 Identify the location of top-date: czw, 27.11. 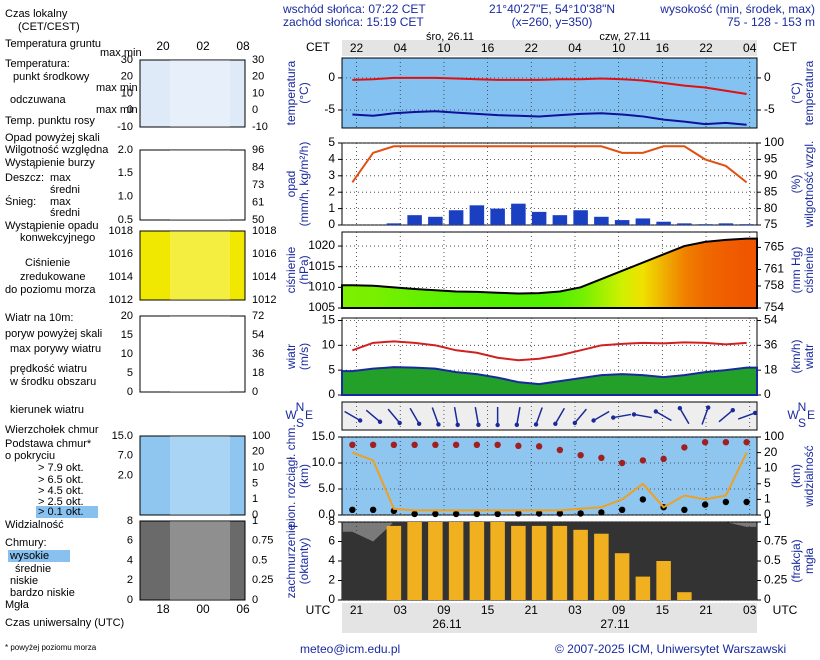
(624, 37).